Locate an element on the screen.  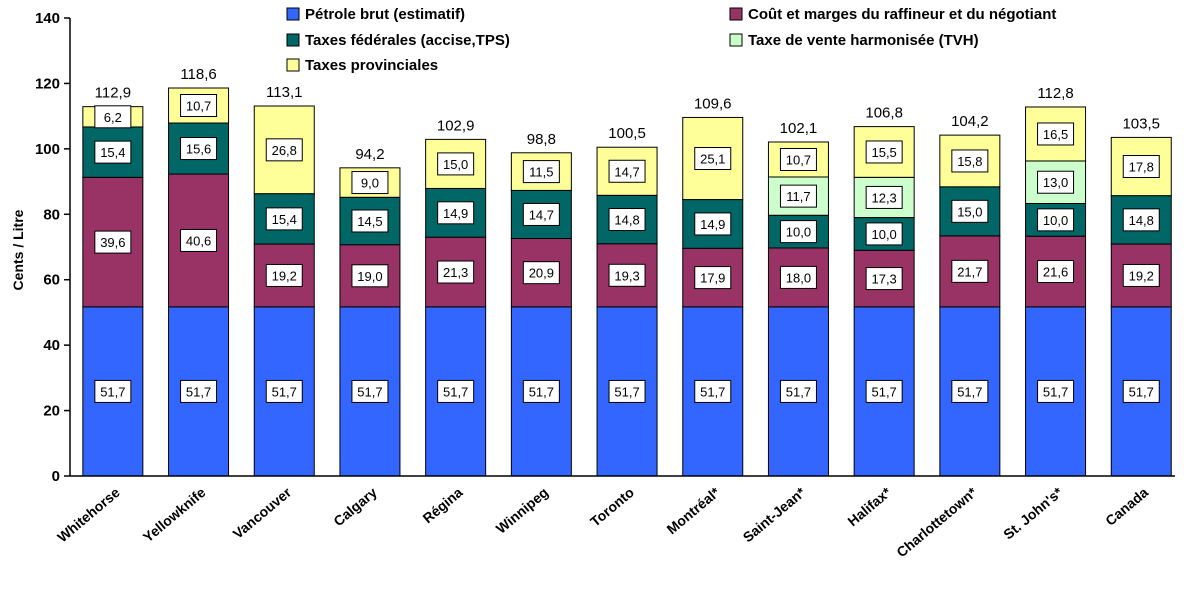
bar-total-label: 106,8 is located at coordinates (884, 113).